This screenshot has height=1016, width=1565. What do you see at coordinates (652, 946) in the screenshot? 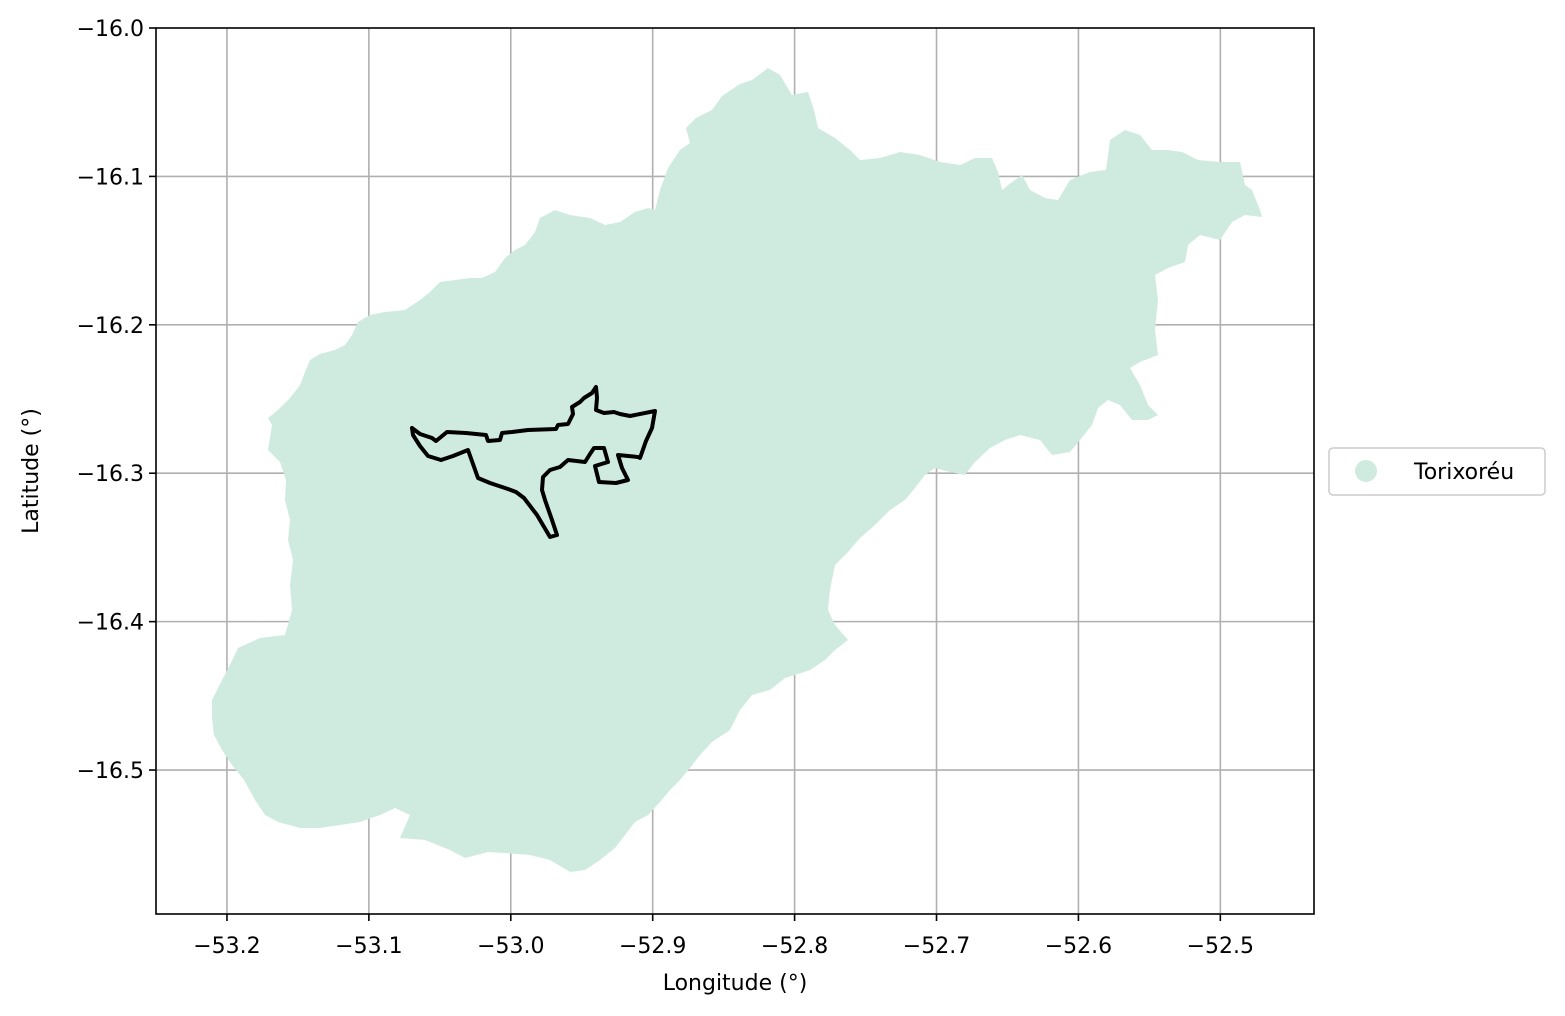
I see `x-tick-label: −52.9` at bounding box center [652, 946].